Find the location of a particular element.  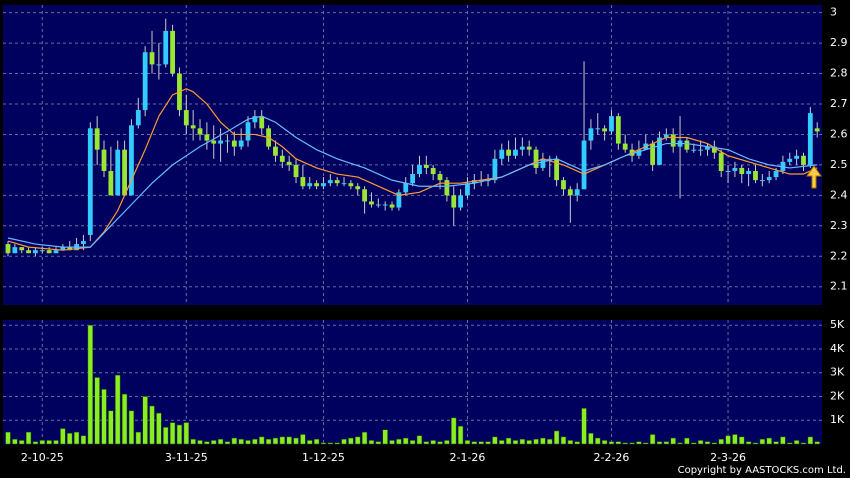

y2-tick-label: 2K is located at coordinates (837, 395).